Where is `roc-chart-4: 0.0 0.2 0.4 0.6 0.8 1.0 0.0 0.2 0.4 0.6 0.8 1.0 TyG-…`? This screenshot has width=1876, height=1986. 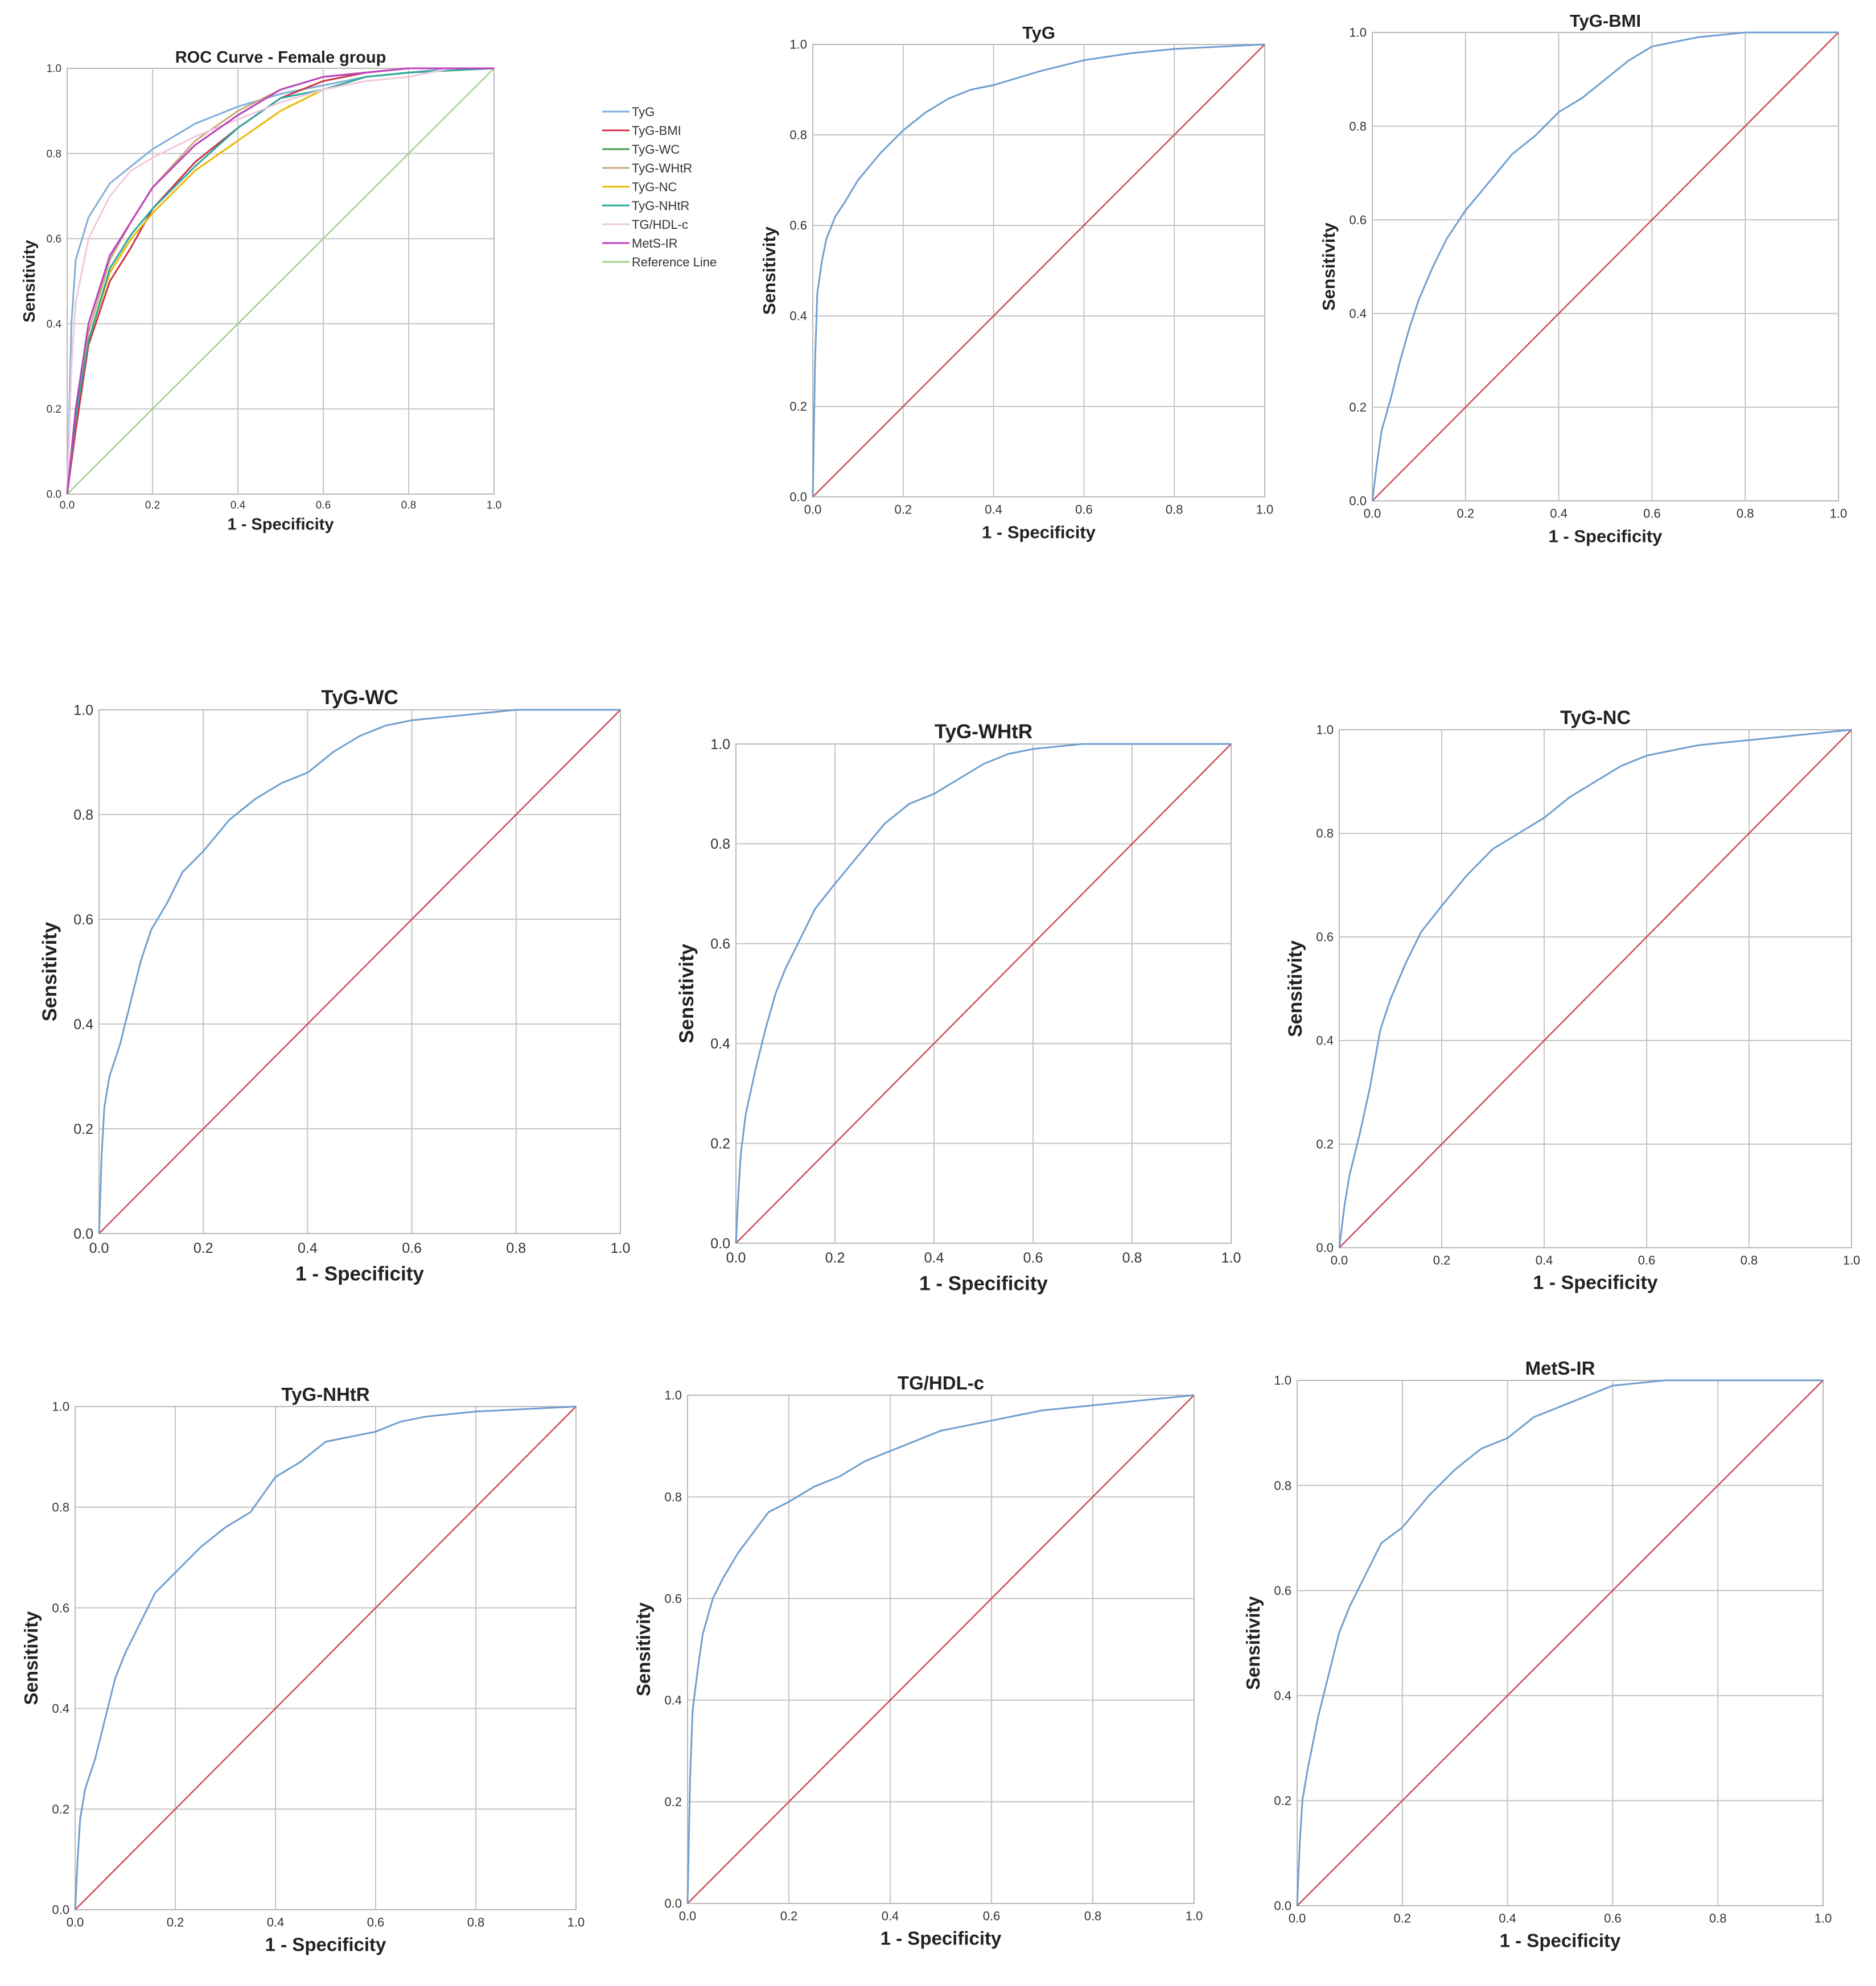
roc-chart-4: 0.0 0.2 0.4 0.6 0.8 1.0 0.0 0.2 0.4 0.6 0.8 1.0 TyG-… is located at coordinates (334, 985).